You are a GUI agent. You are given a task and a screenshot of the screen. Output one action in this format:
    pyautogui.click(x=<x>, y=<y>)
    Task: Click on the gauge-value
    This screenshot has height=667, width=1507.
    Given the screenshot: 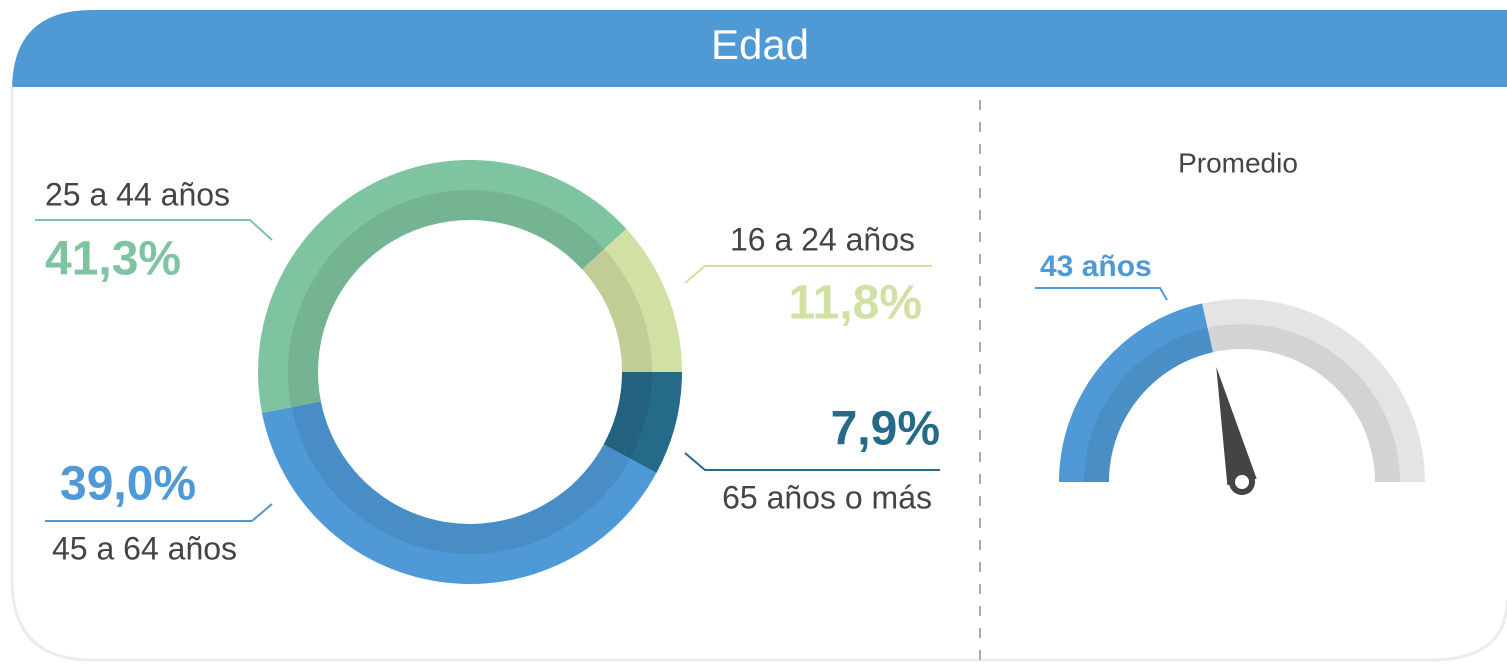 What is the action you would take?
    pyautogui.click(x=1136, y=392)
    